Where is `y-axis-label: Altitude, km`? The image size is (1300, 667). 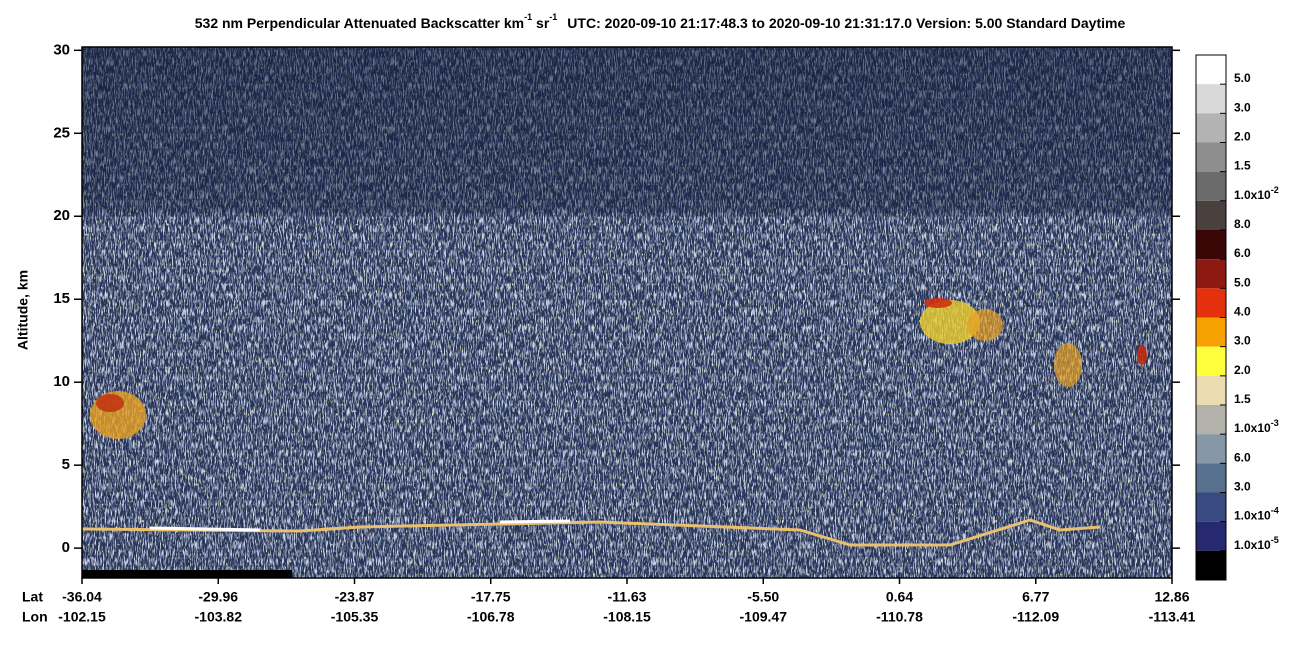 y-axis-label: Altitude, km is located at coordinates (23, 310).